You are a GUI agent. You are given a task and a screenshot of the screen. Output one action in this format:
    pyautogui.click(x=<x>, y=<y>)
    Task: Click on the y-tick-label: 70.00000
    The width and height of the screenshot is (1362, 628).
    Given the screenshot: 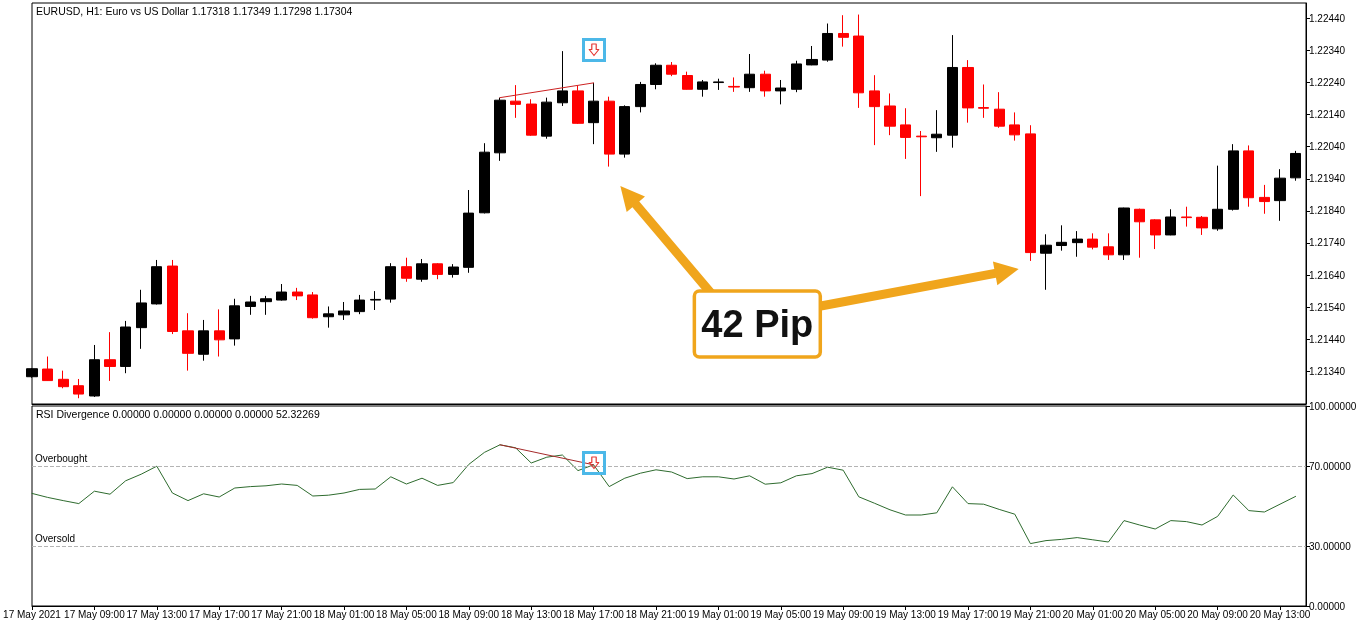 What is the action you would take?
    pyautogui.click(x=1330, y=466)
    